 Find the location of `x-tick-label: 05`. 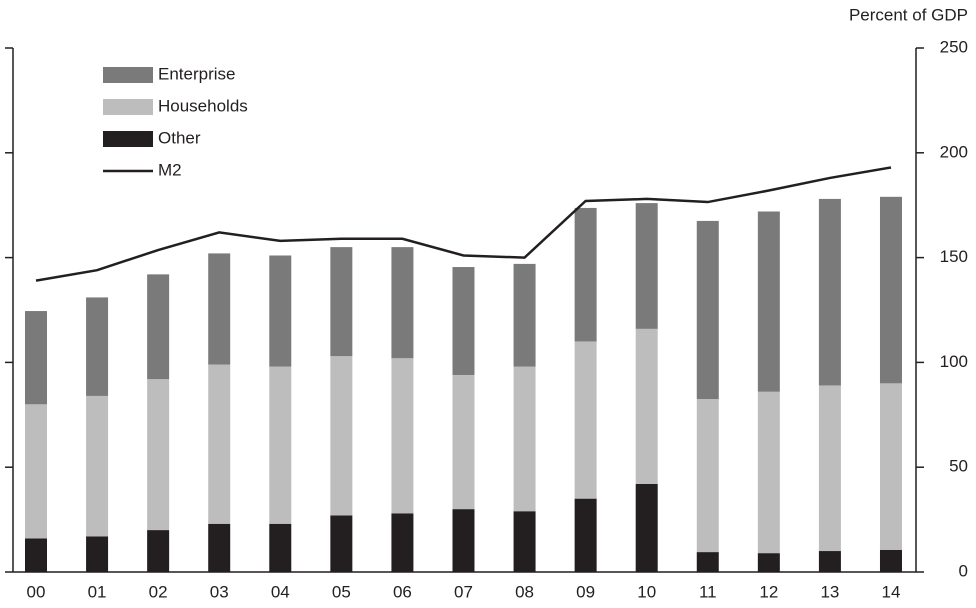

x-tick-label: 05 is located at coordinates (341, 591).